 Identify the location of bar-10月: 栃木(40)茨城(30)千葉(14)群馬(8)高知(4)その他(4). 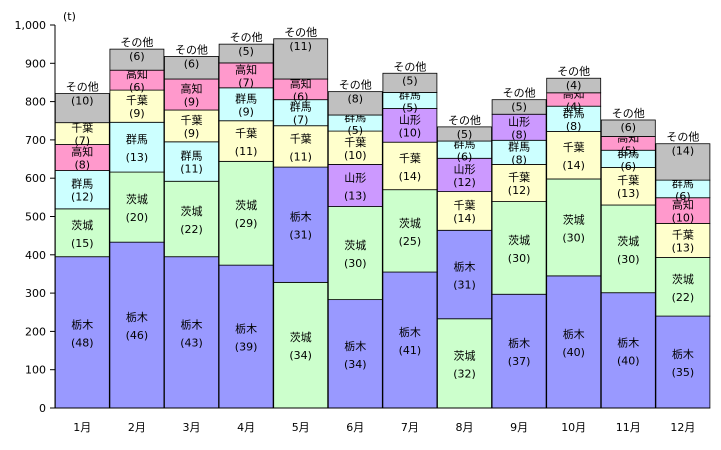
(574, 237).